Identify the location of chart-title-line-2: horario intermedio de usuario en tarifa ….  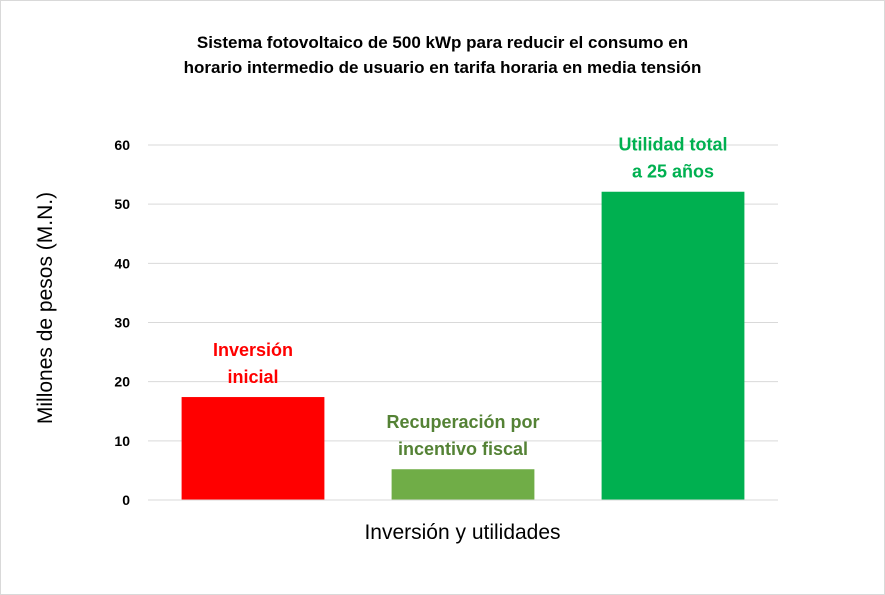
(442, 67).